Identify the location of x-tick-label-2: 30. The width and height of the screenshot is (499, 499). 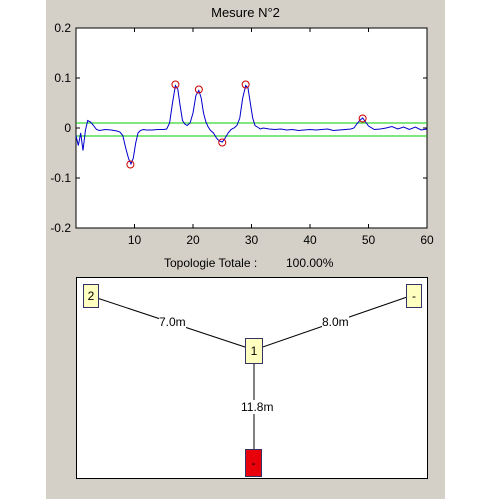
(252, 240).